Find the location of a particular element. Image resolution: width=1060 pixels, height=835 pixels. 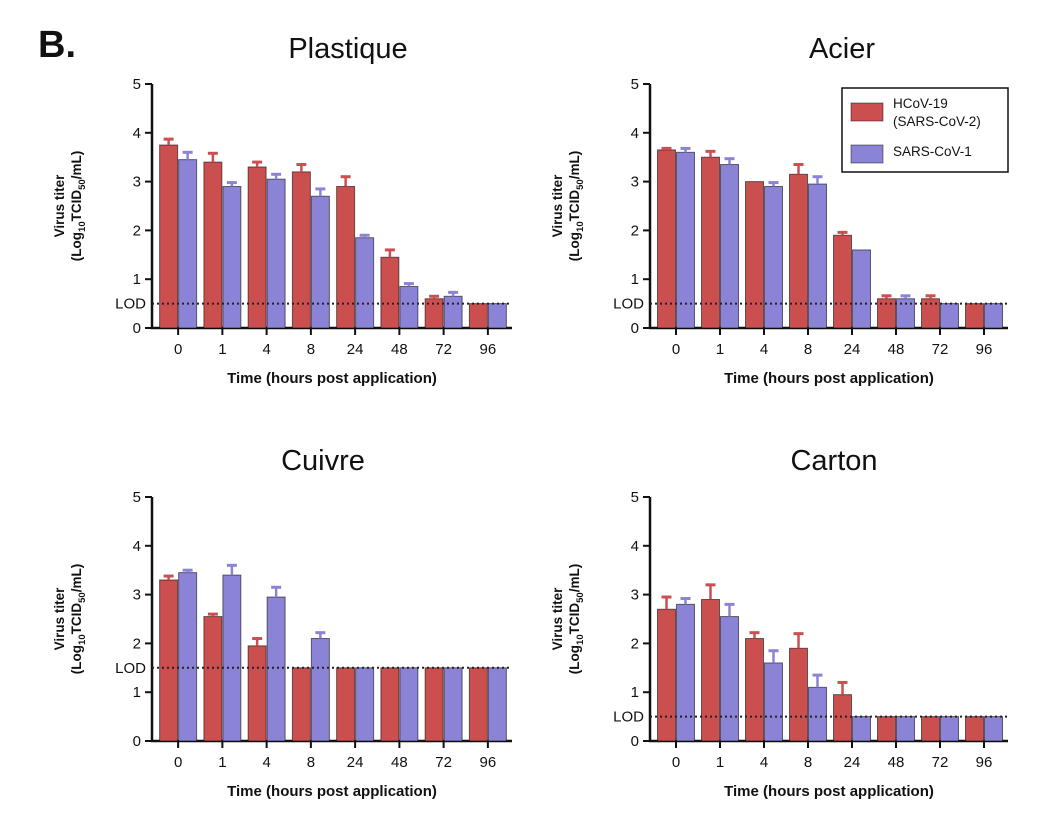

chart-title: Plastique is located at coordinates (347, 49).